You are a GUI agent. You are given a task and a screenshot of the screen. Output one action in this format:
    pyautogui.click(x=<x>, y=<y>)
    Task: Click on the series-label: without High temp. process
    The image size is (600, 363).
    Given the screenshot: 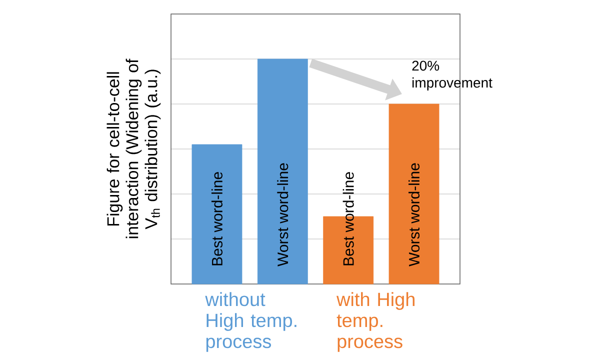 What is the action you would take?
    pyautogui.click(x=250, y=322)
    